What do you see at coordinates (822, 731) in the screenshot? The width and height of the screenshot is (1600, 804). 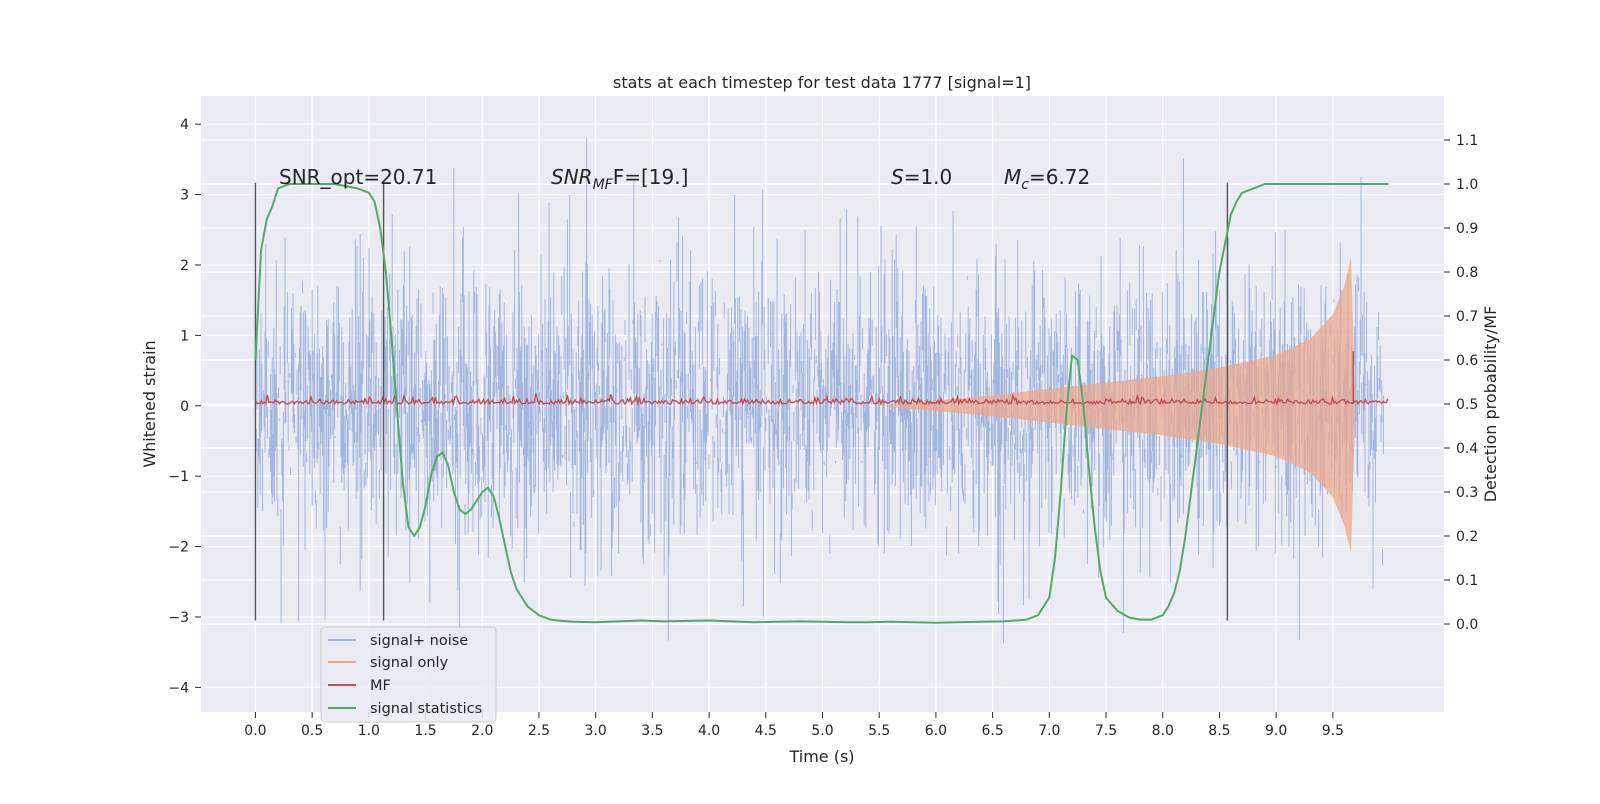 I see `x-tick-label-10: 5.0` at bounding box center [822, 731].